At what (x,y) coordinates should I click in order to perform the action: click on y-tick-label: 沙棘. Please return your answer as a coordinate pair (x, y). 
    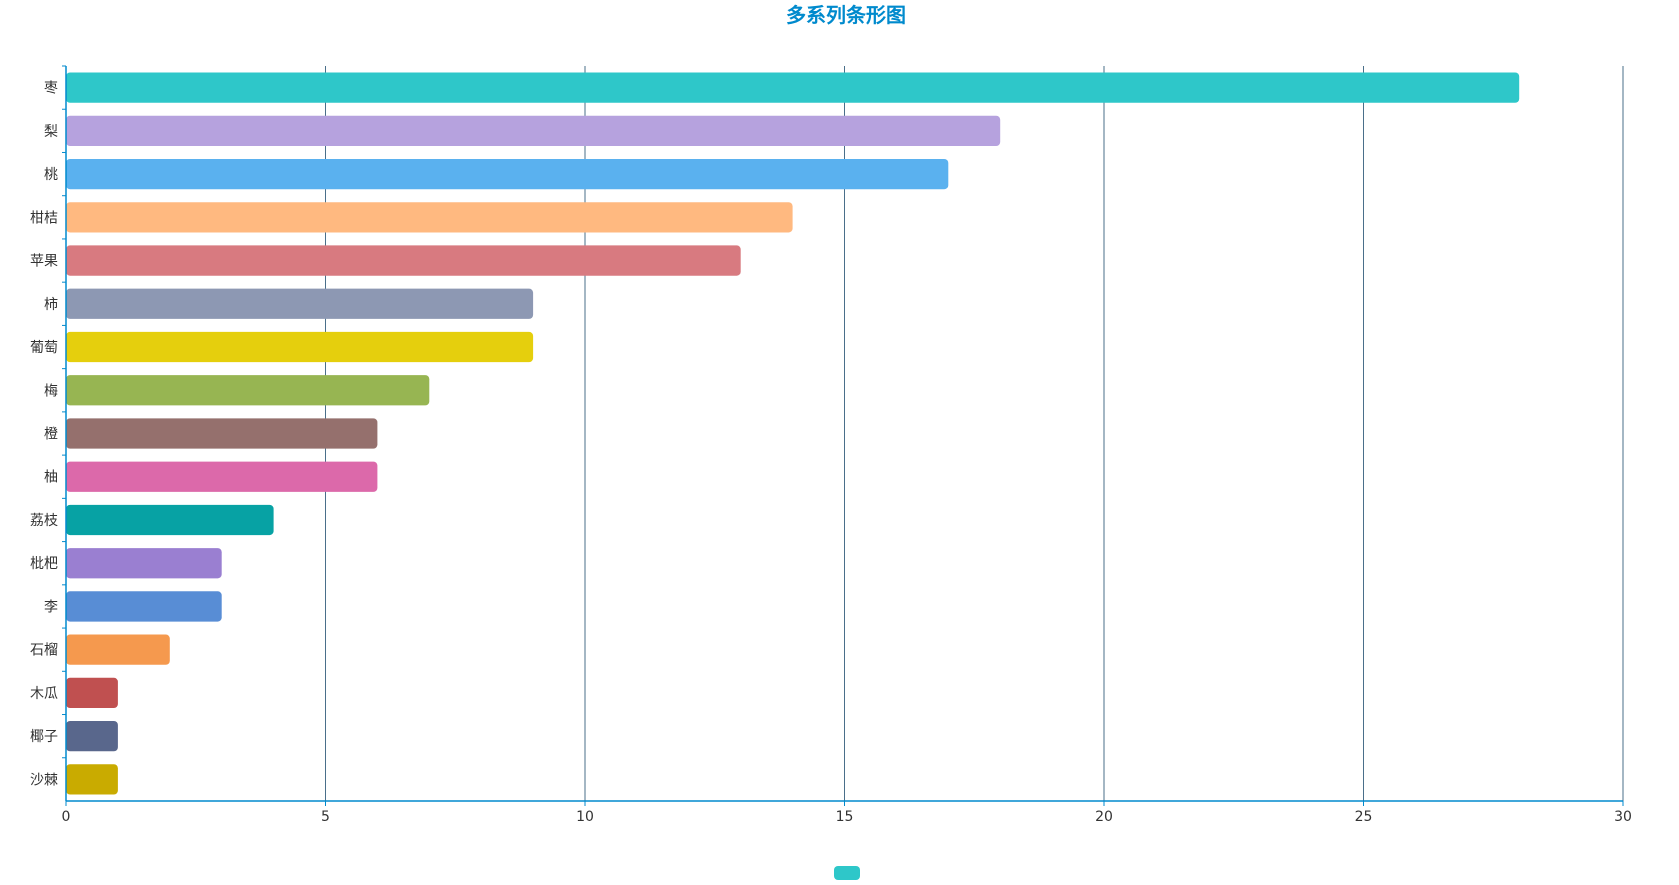
    Looking at the image, I should click on (44, 780).